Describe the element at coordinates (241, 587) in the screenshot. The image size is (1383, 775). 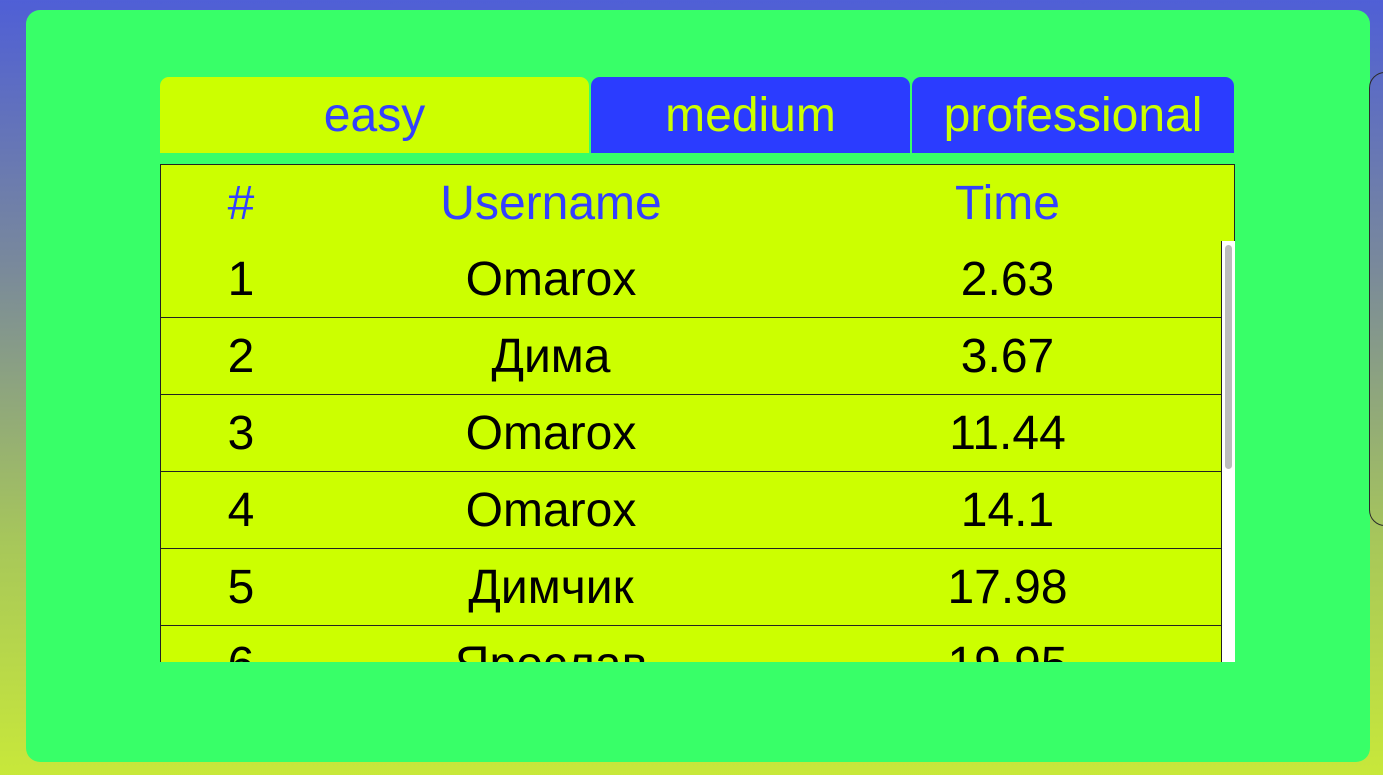
I see `row-rank: 5` at that location.